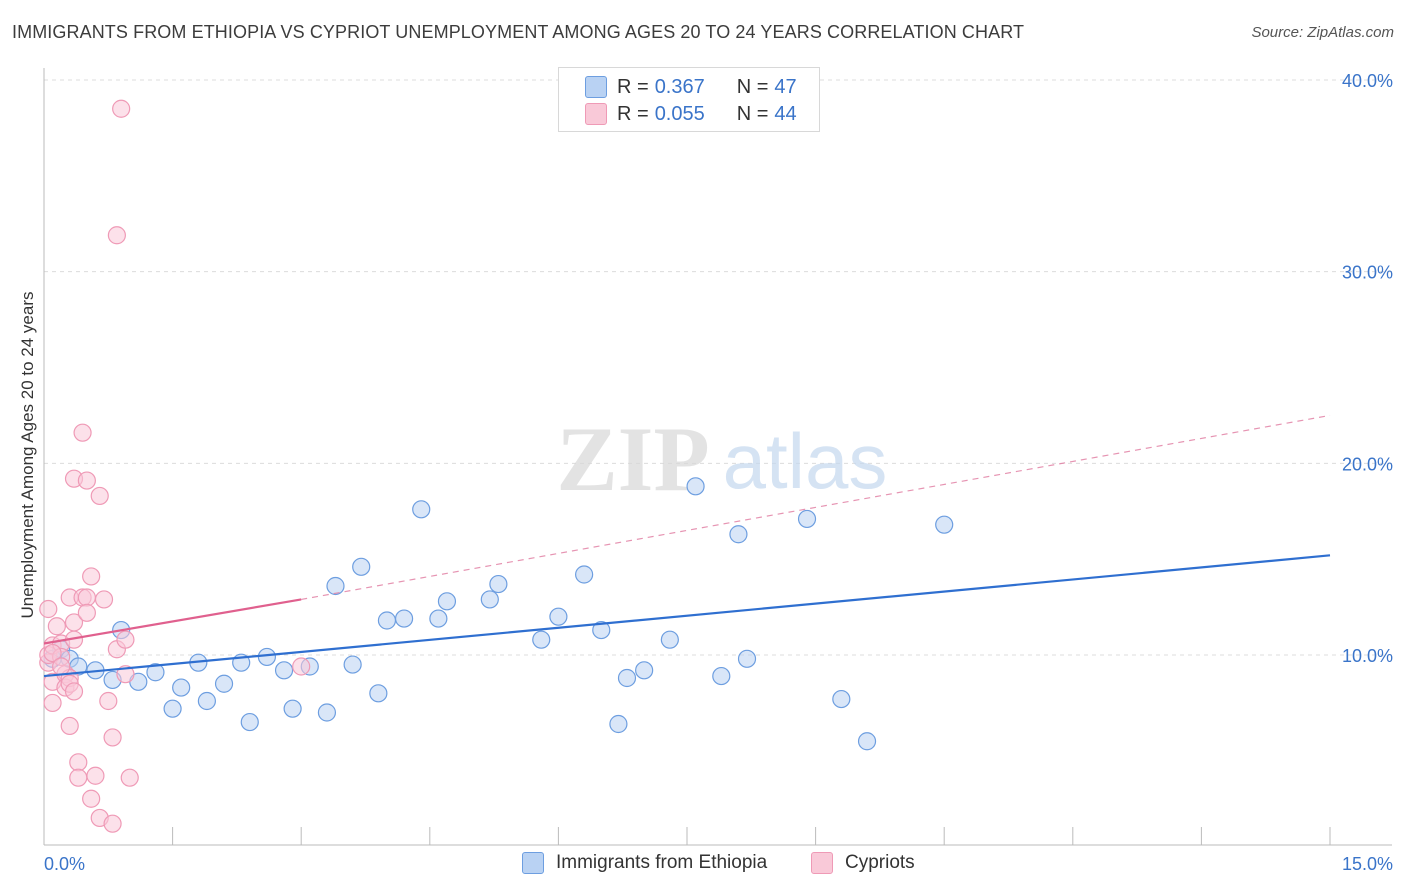 This screenshot has height=892, width=1406. Describe the element at coordinates (64, 864) in the screenshot. I see `x-tick-label: 0.0%` at that location.